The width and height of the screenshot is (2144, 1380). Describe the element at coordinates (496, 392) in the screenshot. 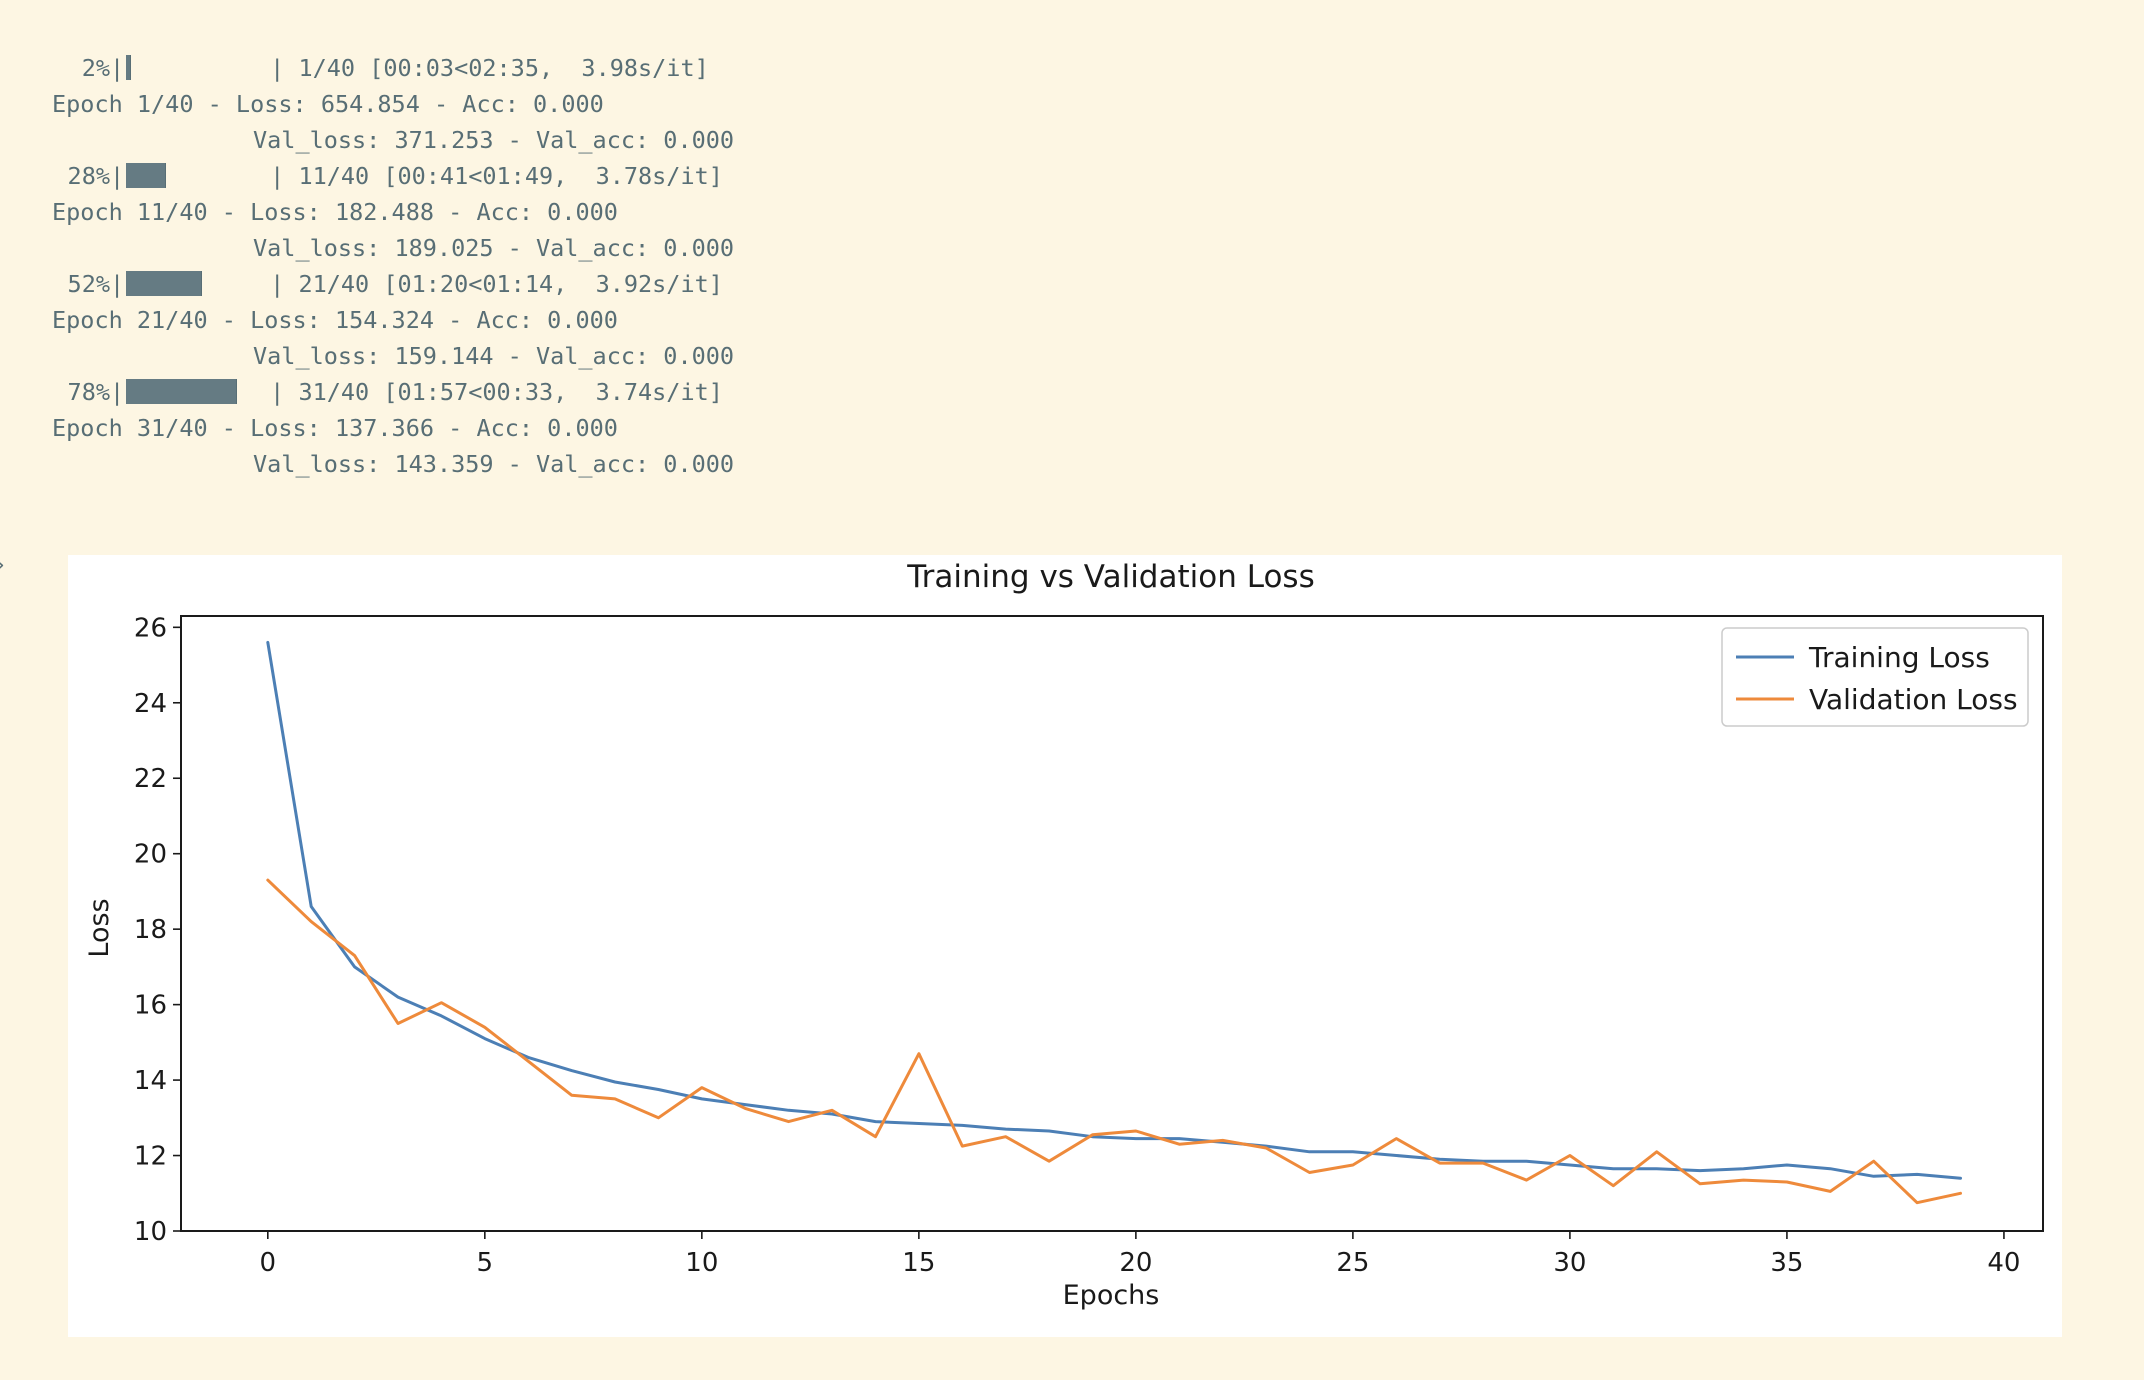

I see `progress-status: | 31/40 [01:57<00:33, 3.74s/it]` at that location.